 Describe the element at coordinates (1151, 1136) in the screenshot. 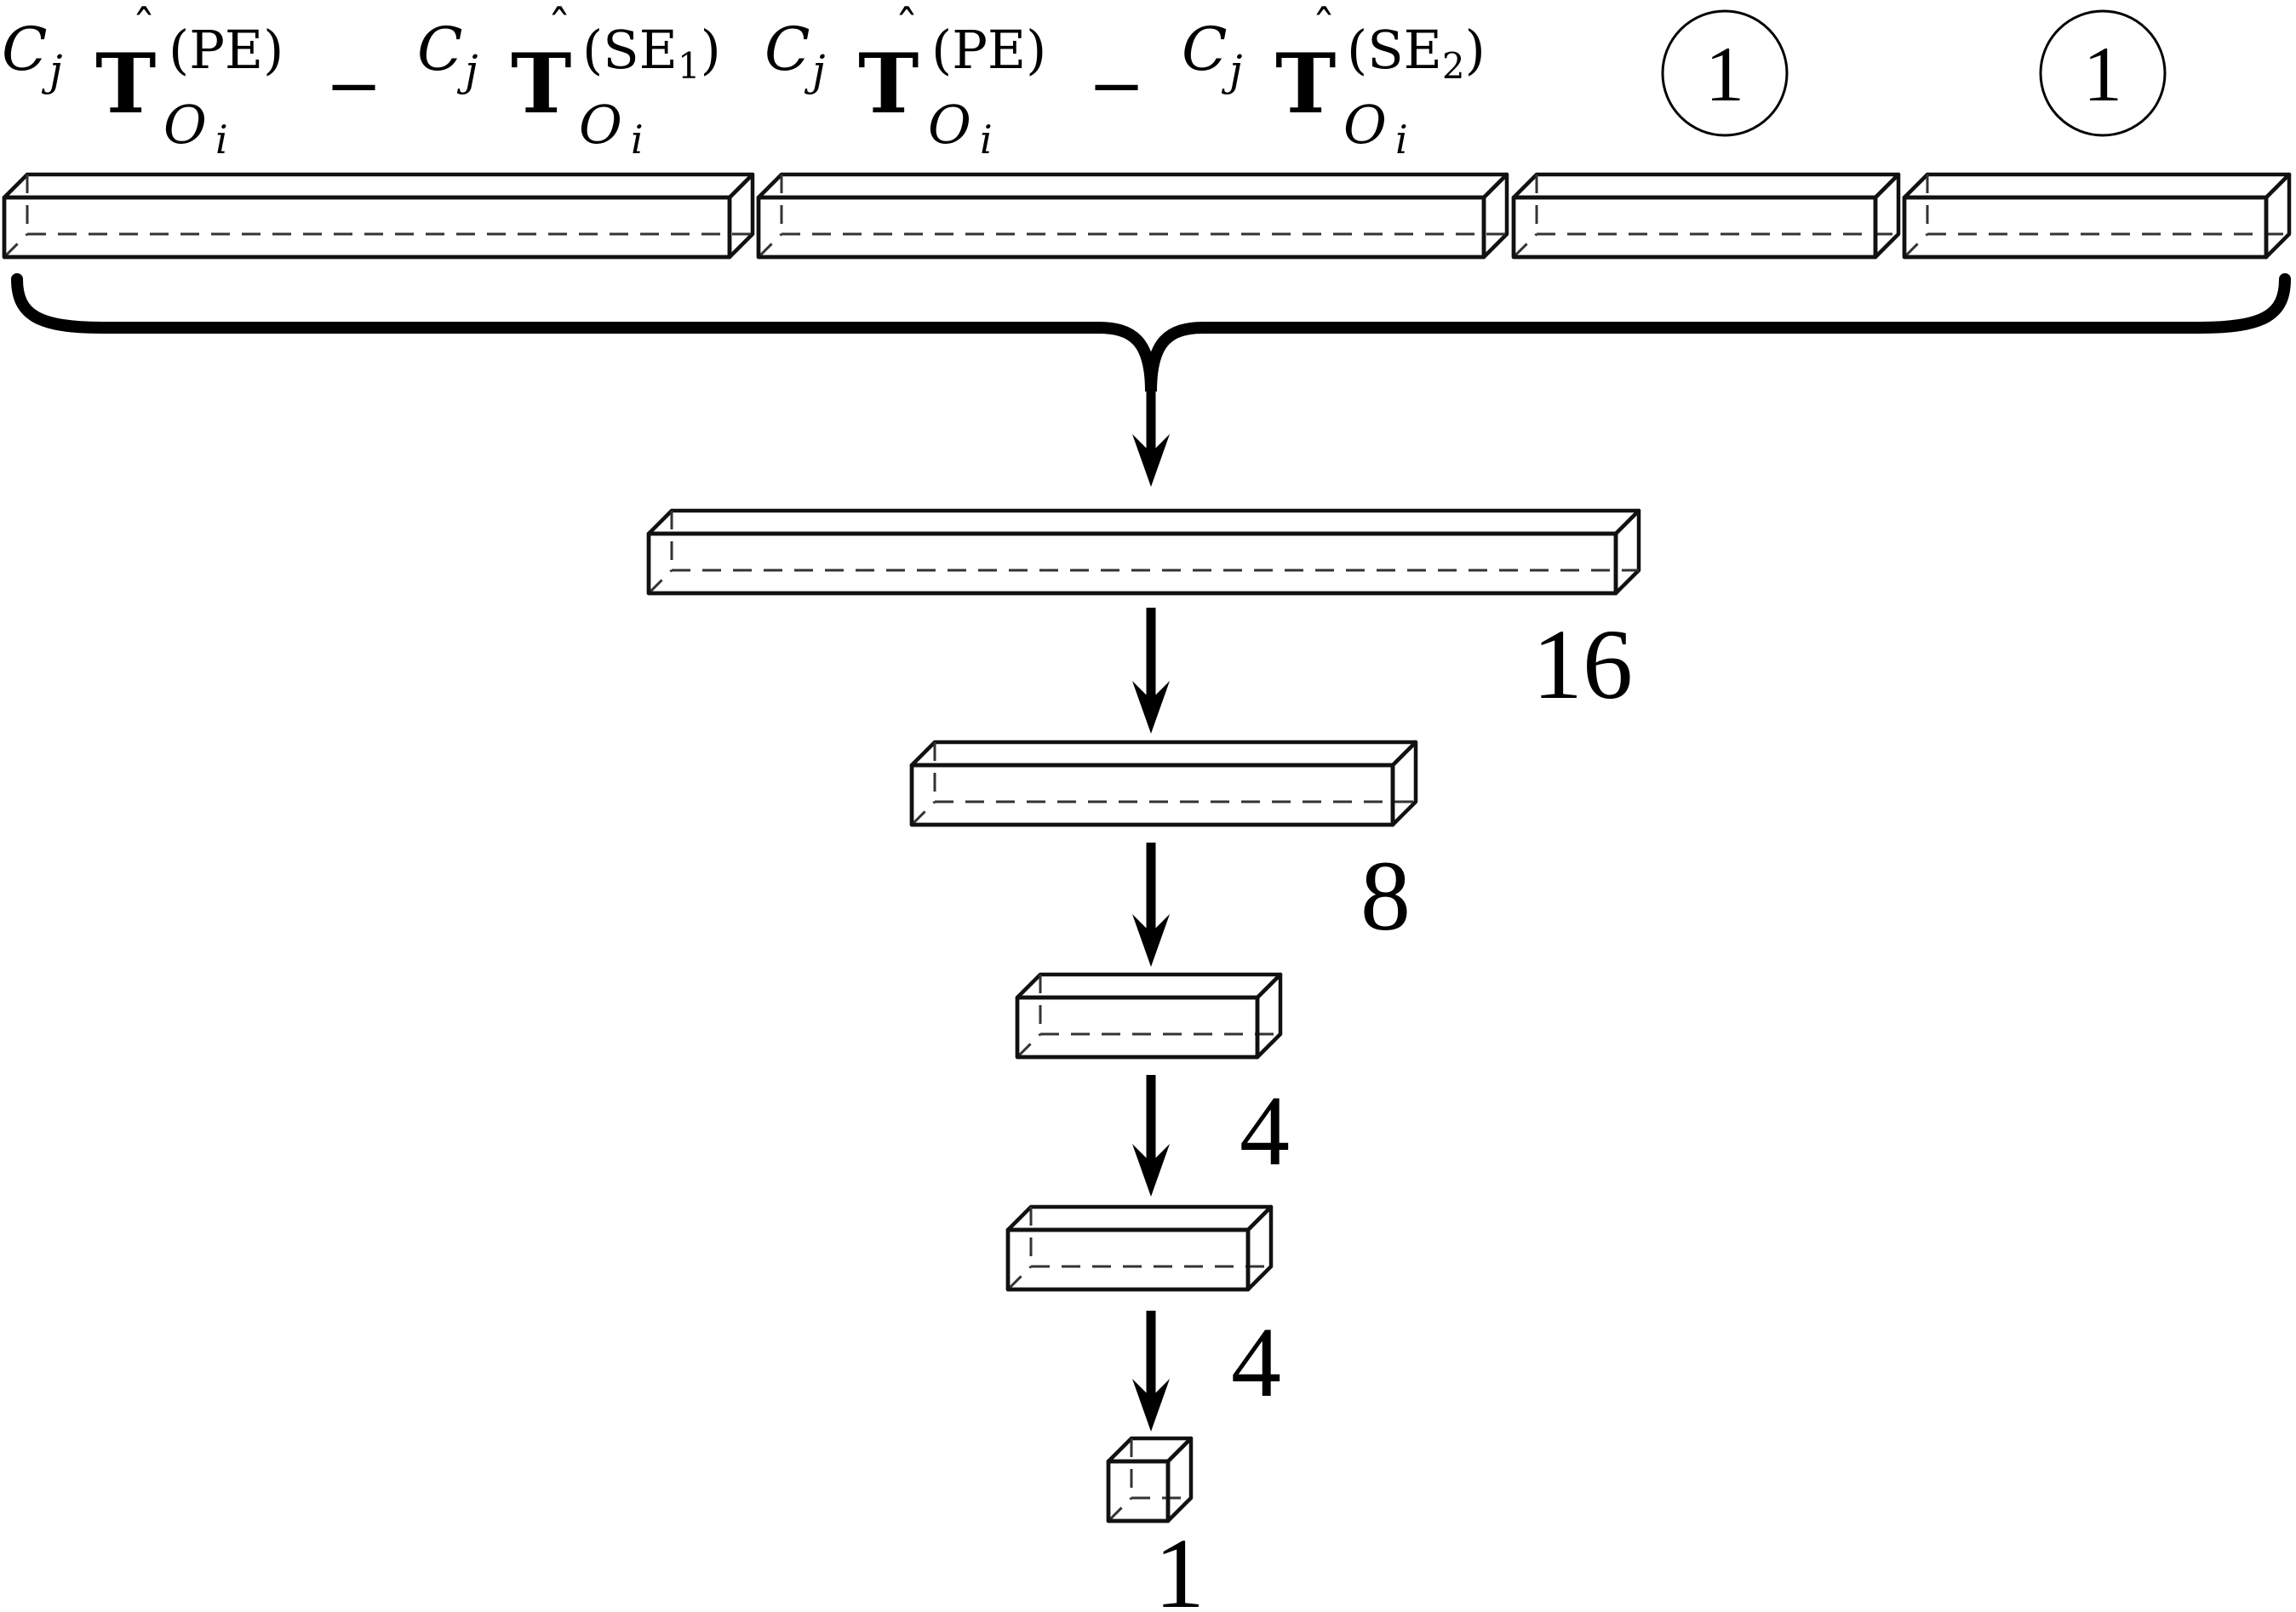

I see `arrow-4a-to-4b` at that location.